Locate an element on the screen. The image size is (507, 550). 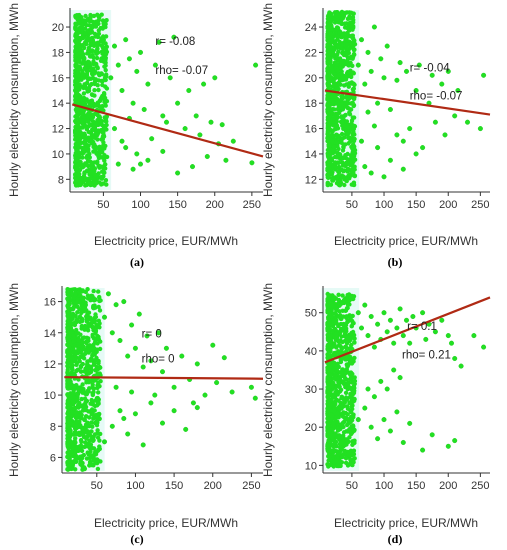
x-axis-label: Electricity price, EUR/MWh is located at coordinates (406, 523).